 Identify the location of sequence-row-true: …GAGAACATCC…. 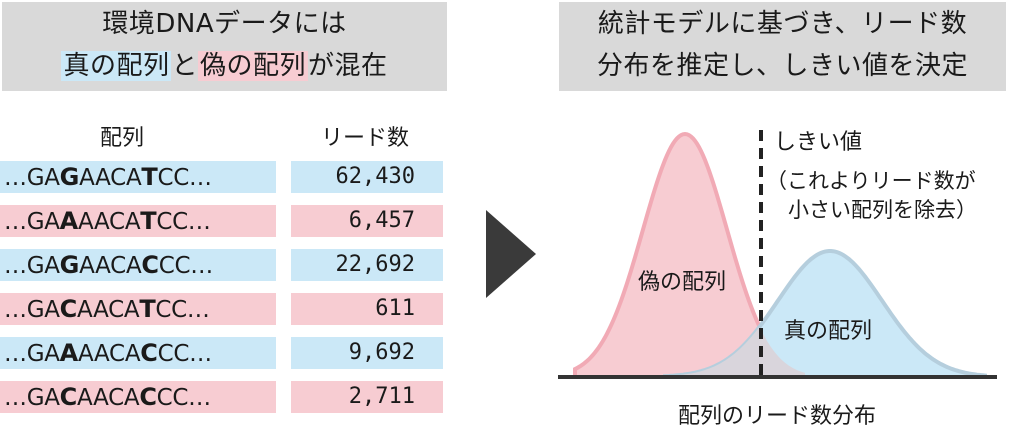
(138, 177).